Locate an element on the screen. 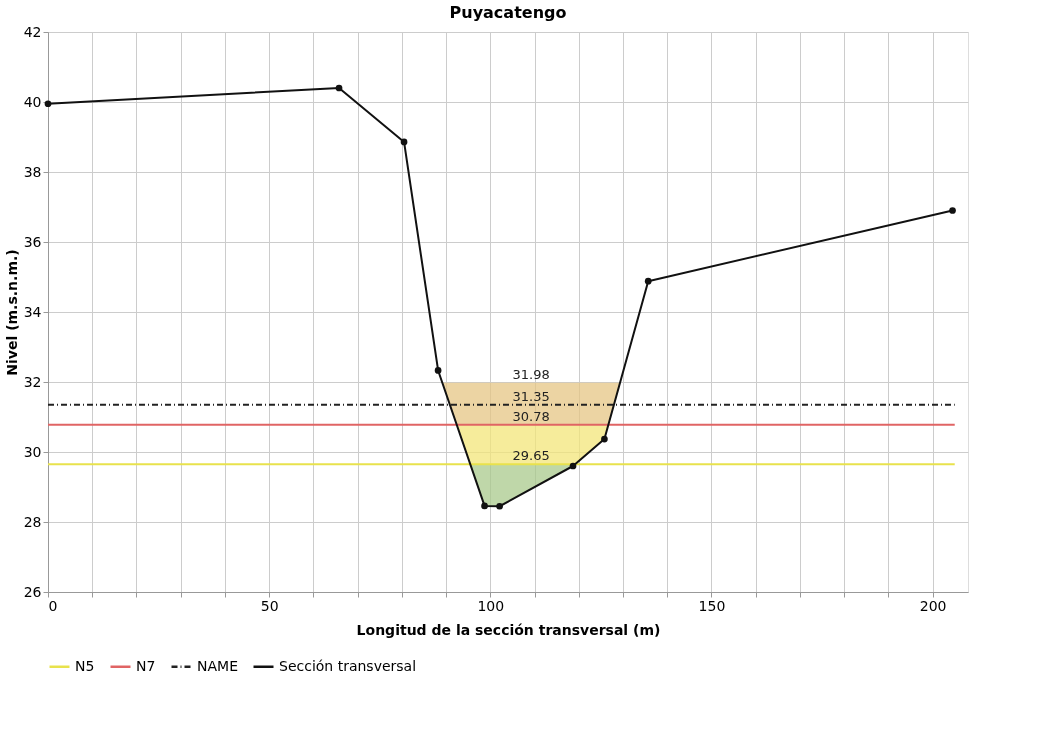 The image size is (1040, 749). x-tick-label: 50 is located at coordinates (269, 605).